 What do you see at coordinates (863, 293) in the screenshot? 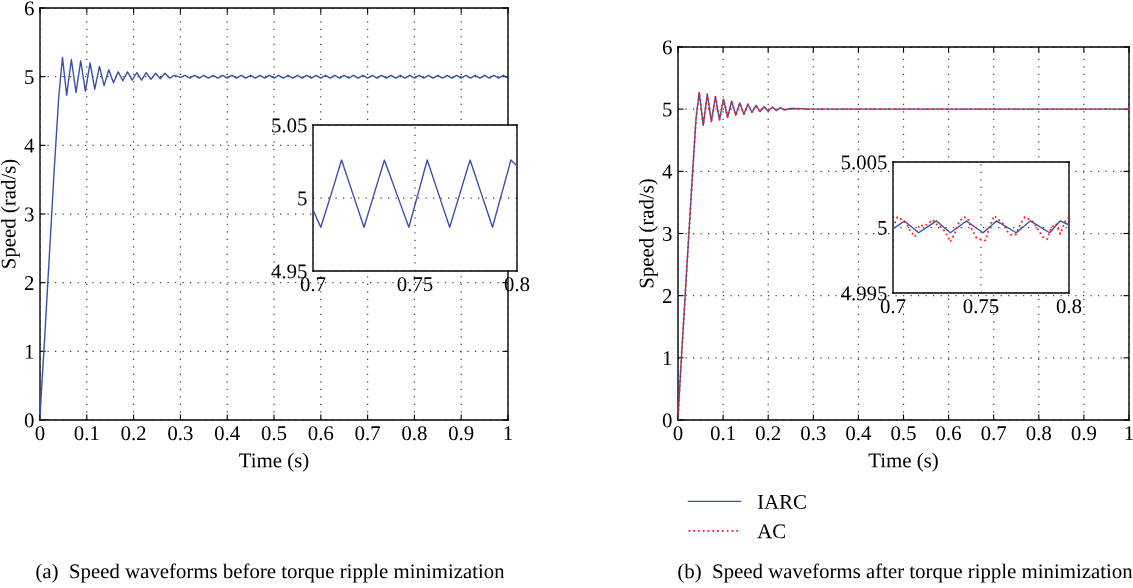
I see `y-tick-label: 4.995` at bounding box center [863, 293].